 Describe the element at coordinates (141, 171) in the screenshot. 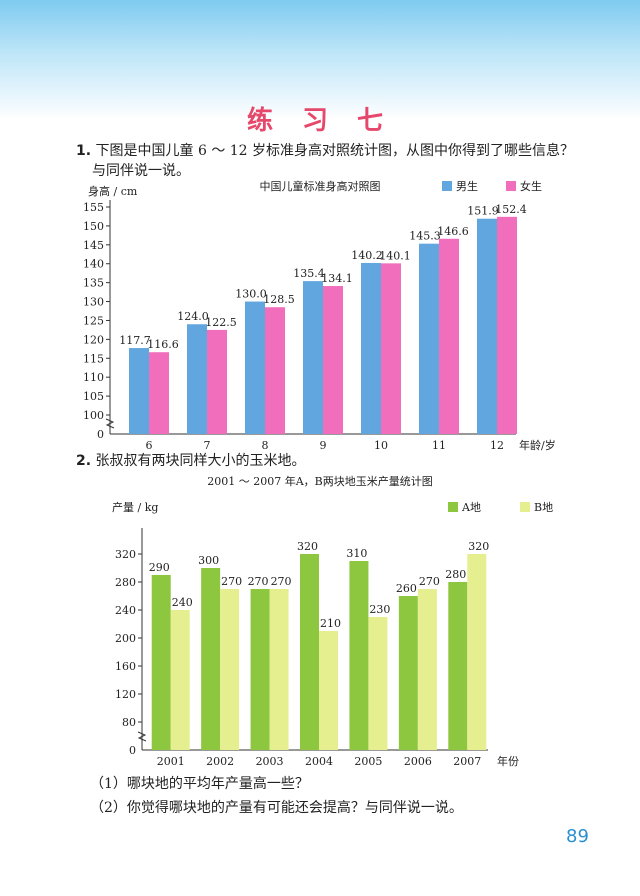

I see `question-1-line2: 与同伴说一说。` at that location.